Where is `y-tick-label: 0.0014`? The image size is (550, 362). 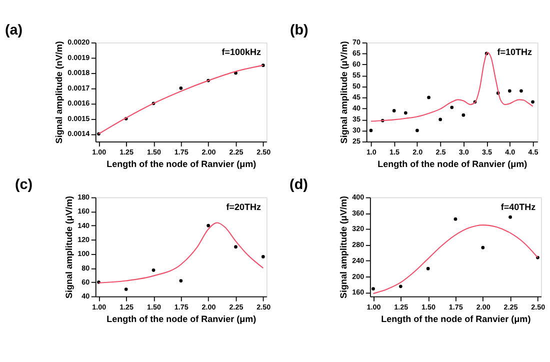 y-tick-label: 0.0014 is located at coordinates (79, 133).